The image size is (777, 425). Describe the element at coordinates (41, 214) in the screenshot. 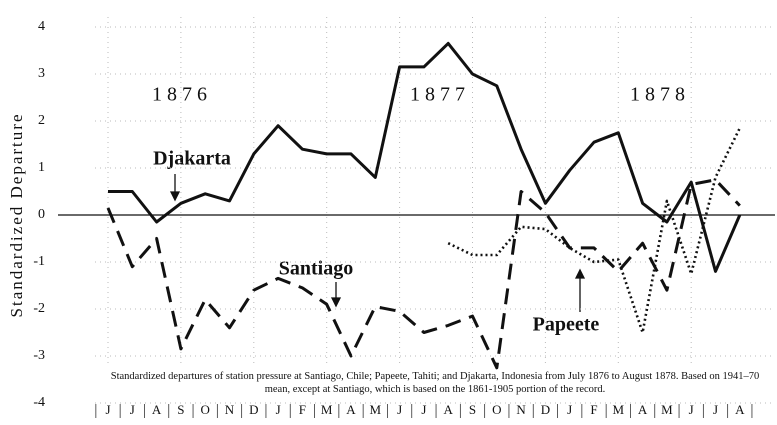

I see `y-tick-label: 0` at that location.